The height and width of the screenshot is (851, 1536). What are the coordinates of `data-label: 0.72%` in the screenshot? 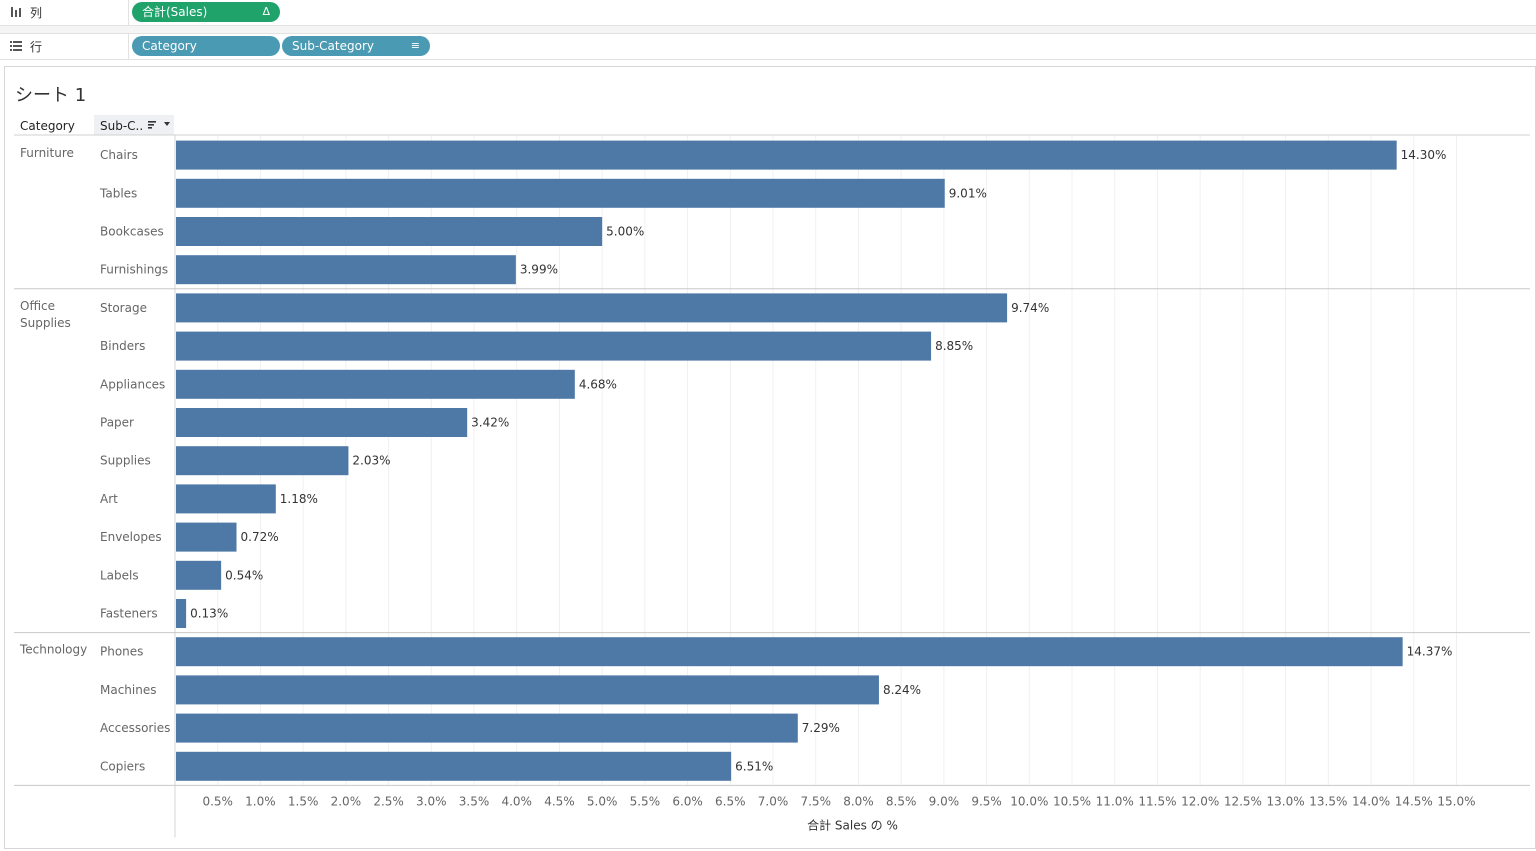 It's located at (260, 537).